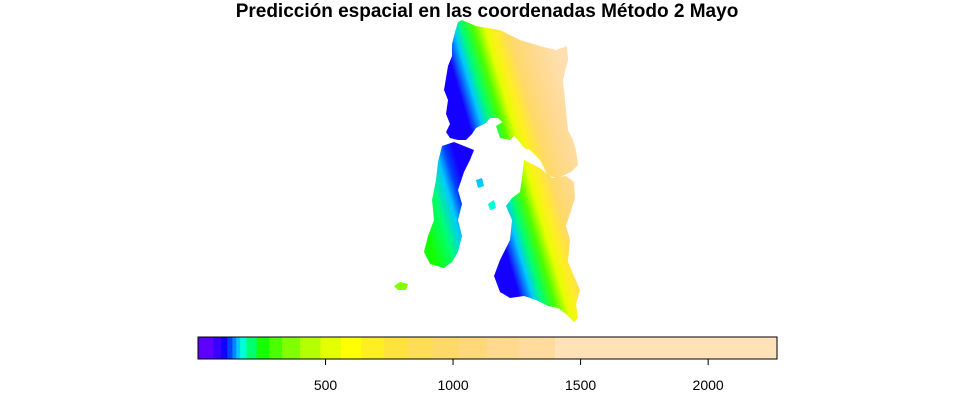  Describe the element at coordinates (511, 99) in the screenshot. I see `map-region-north` at that location.